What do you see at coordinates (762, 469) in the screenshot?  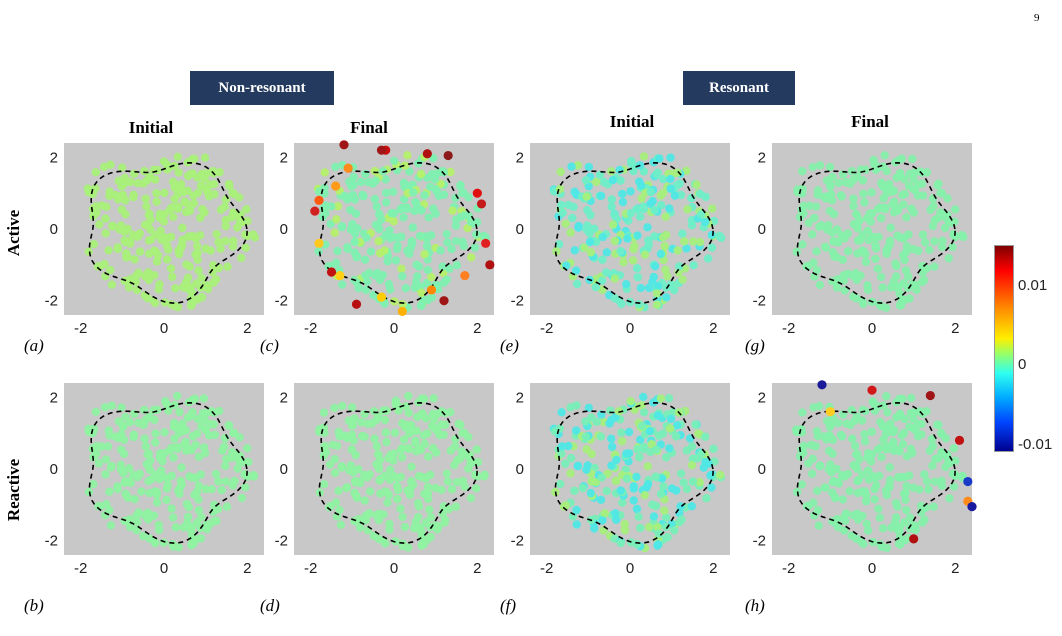 I see `y-tick-label: 0` at bounding box center [762, 469].